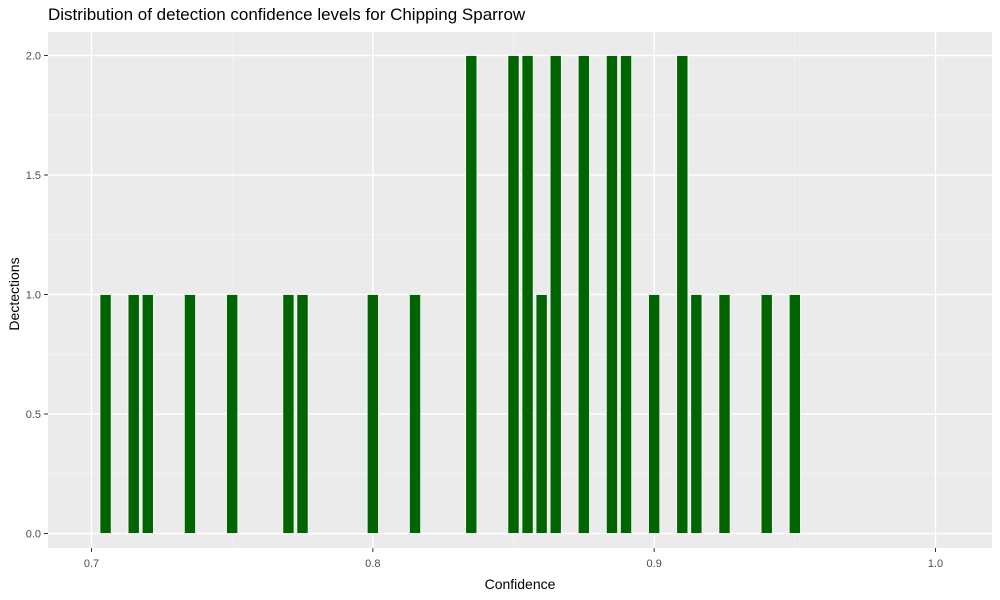 The width and height of the screenshot is (1000, 600). What do you see at coordinates (520, 584) in the screenshot?
I see `x-axis-title: Confidence` at bounding box center [520, 584].